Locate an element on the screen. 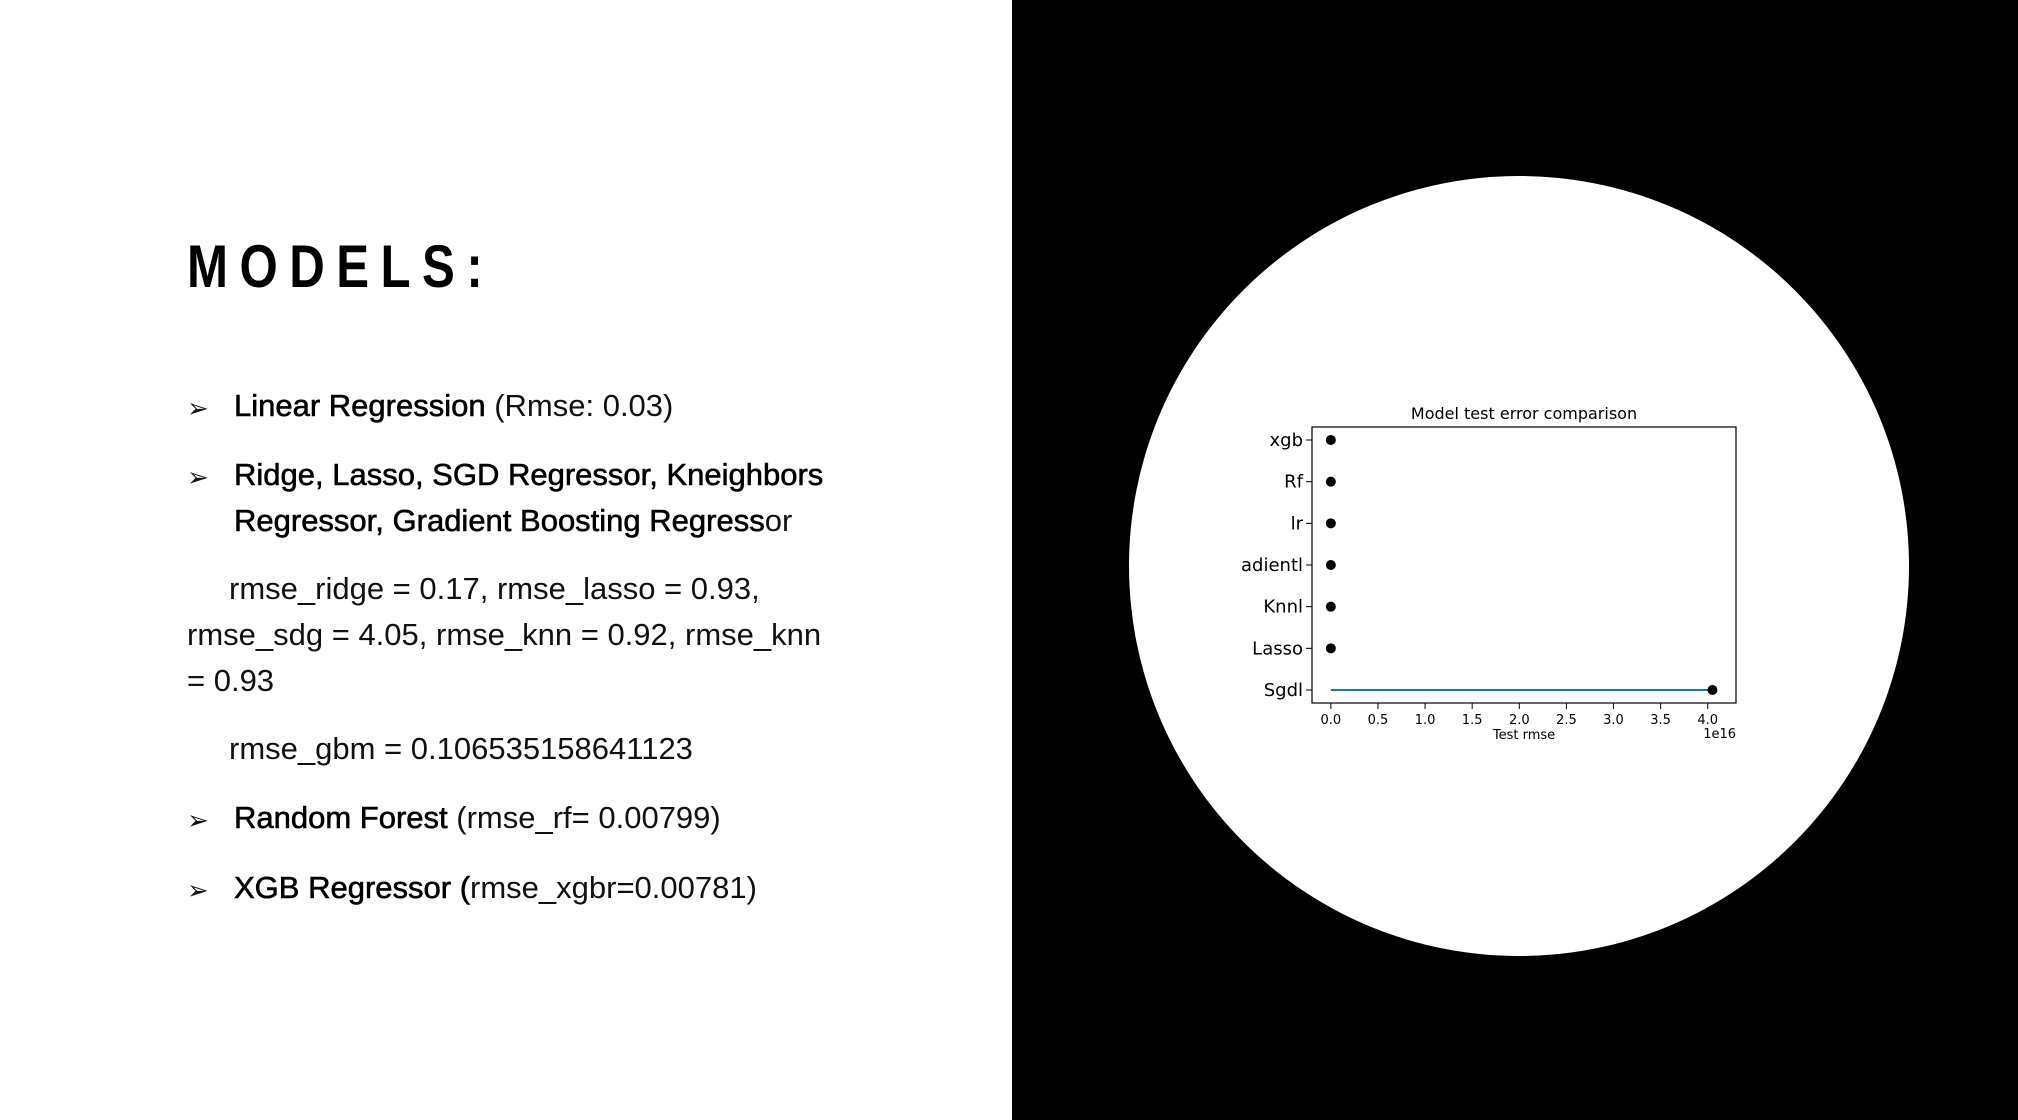 Image resolution: width=2018 pixels, height=1120 pixels. series is located at coordinates (1521, 565).